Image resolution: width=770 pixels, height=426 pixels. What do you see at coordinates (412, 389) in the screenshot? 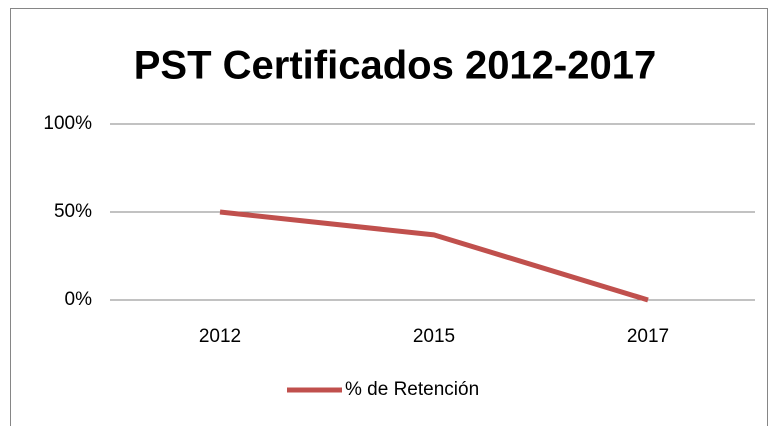
I see `legend-label: % de Retención` at bounding box center [412, 389].